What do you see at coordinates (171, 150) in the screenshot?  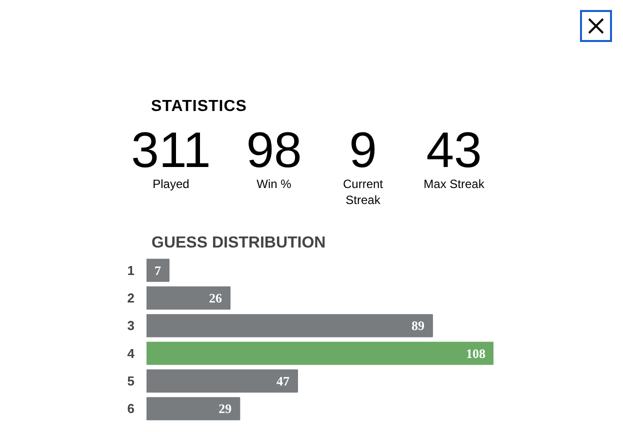 I see `text: 311` at bounding box center [171, 150].